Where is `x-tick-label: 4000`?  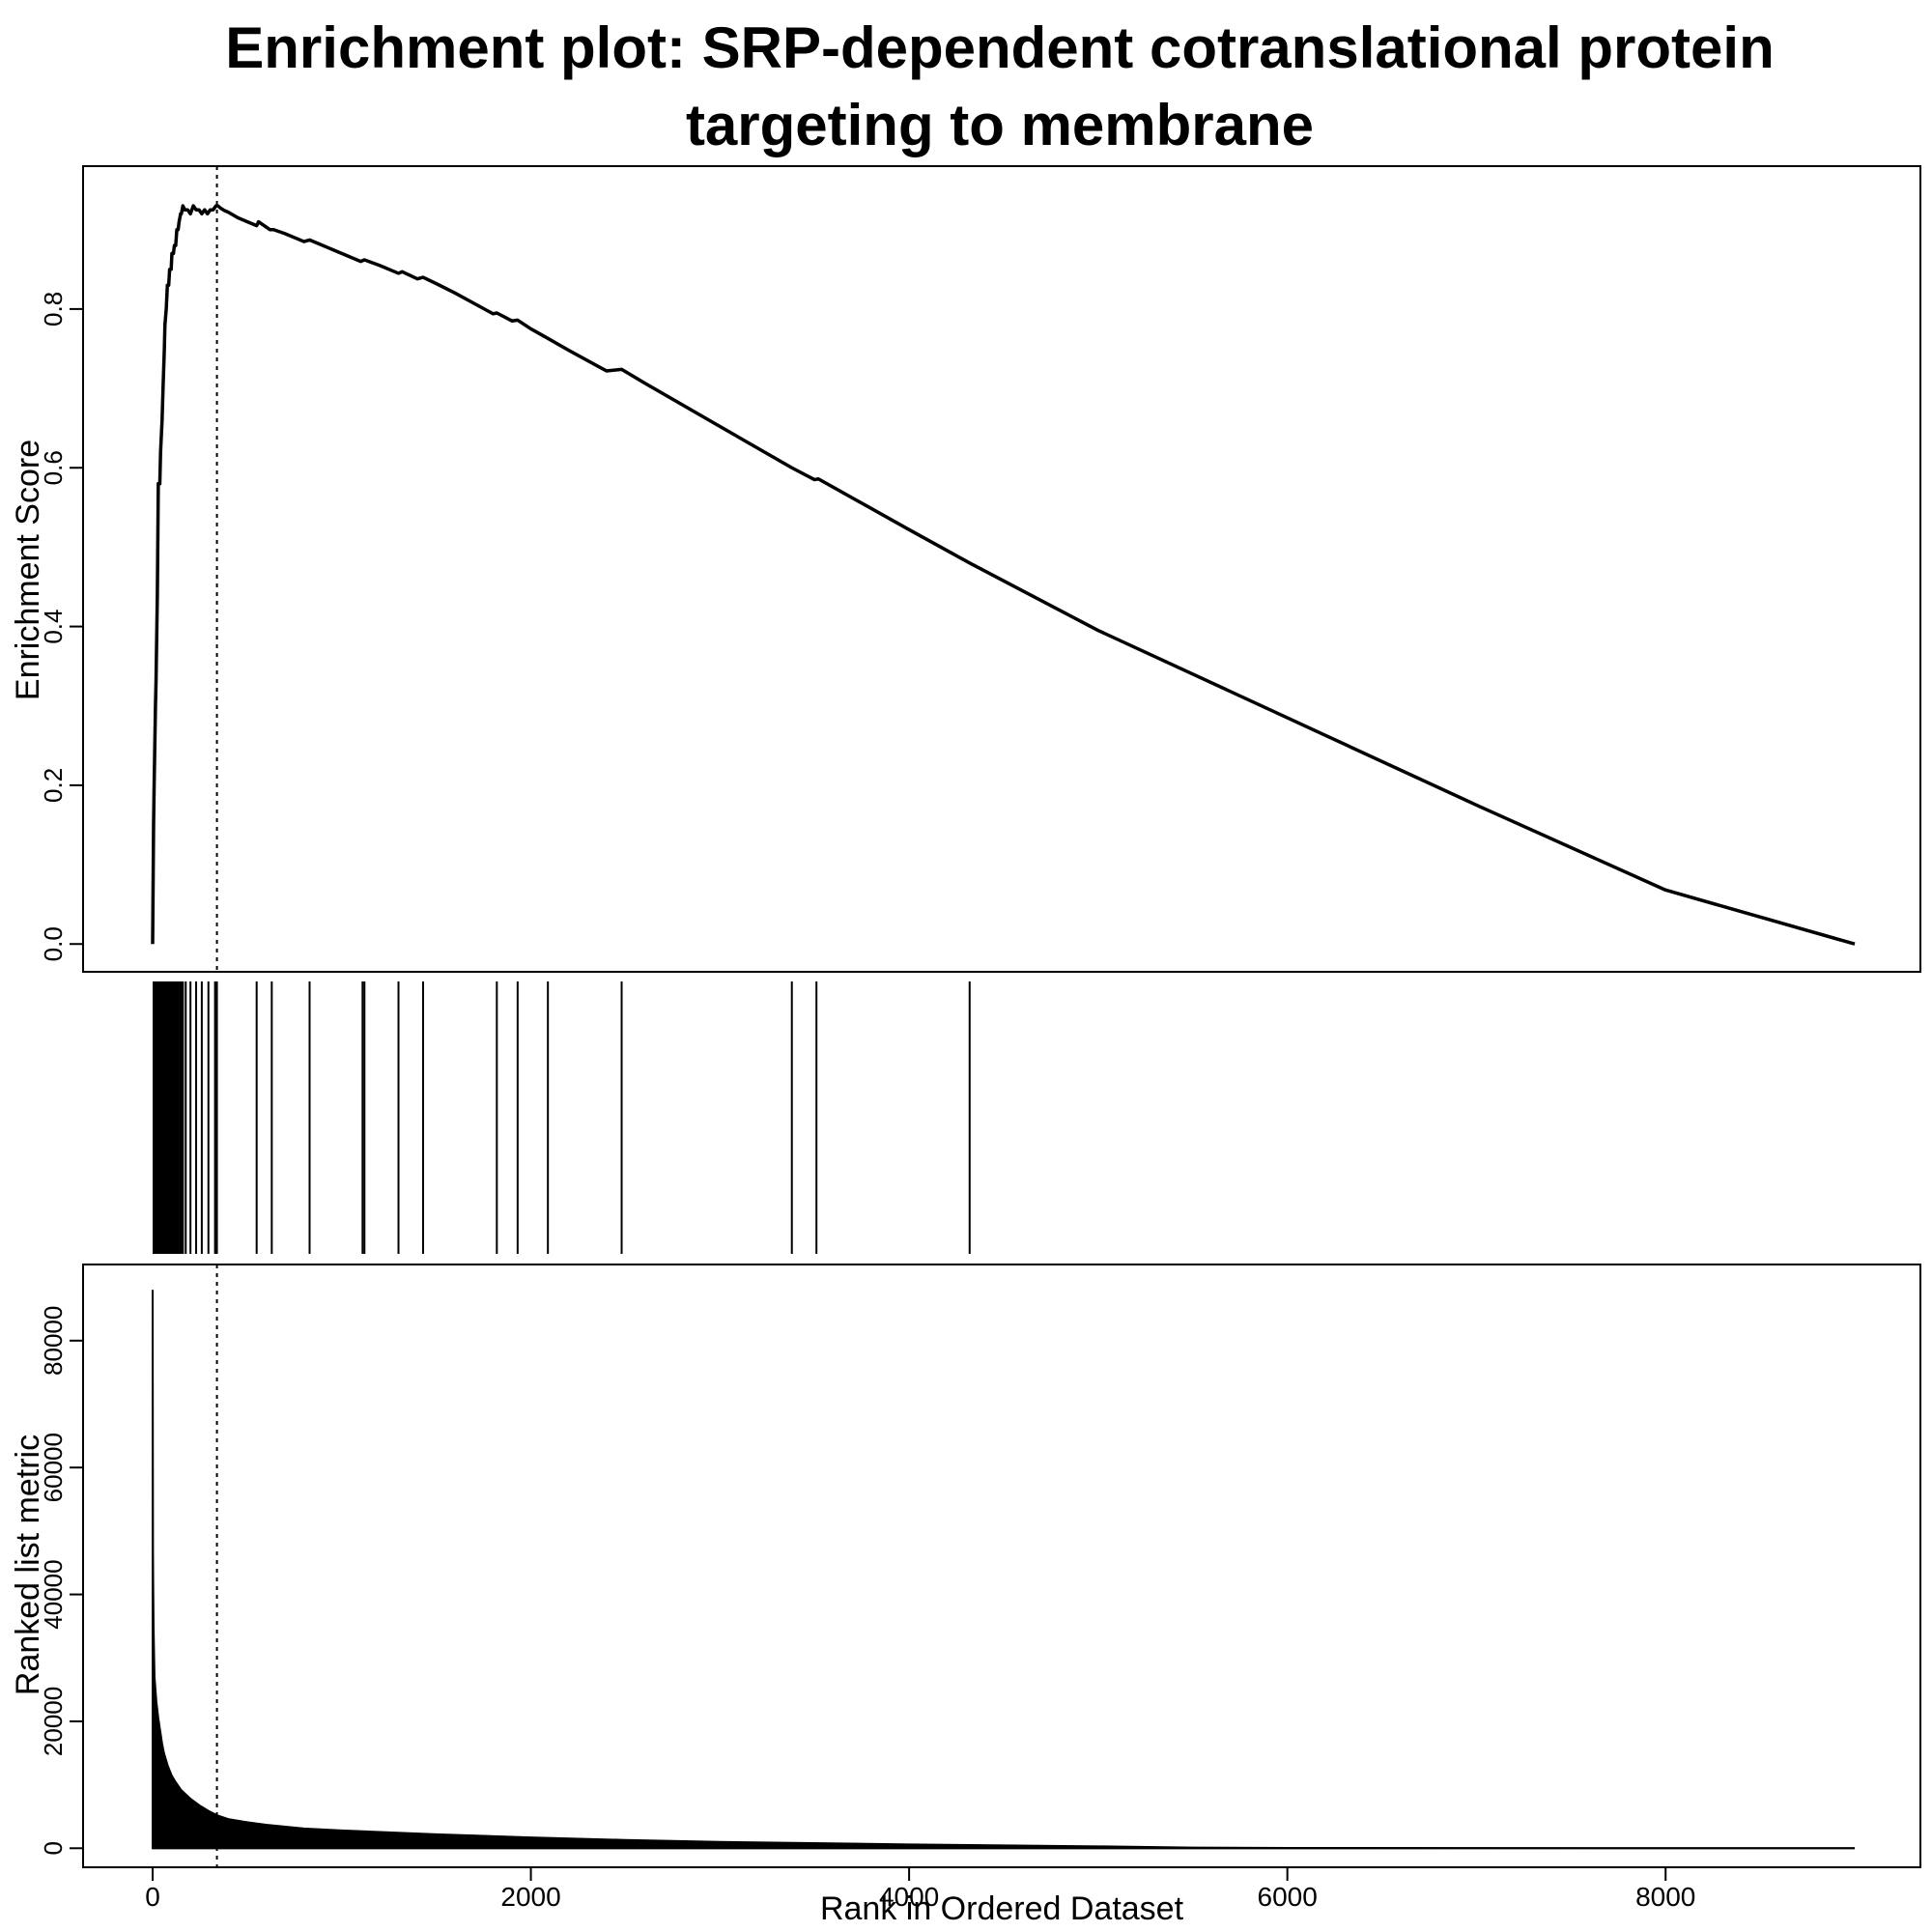 x-tick-label: 4000 is located at coordinates (909, 1897).